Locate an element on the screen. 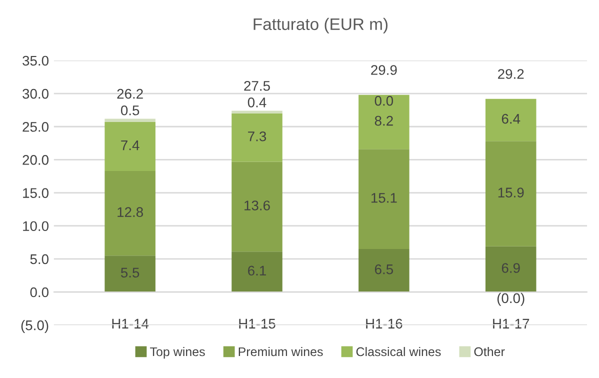 This screenshot has width=599, height=378. data-label: 6.5 is located at coordinates (384, 269).